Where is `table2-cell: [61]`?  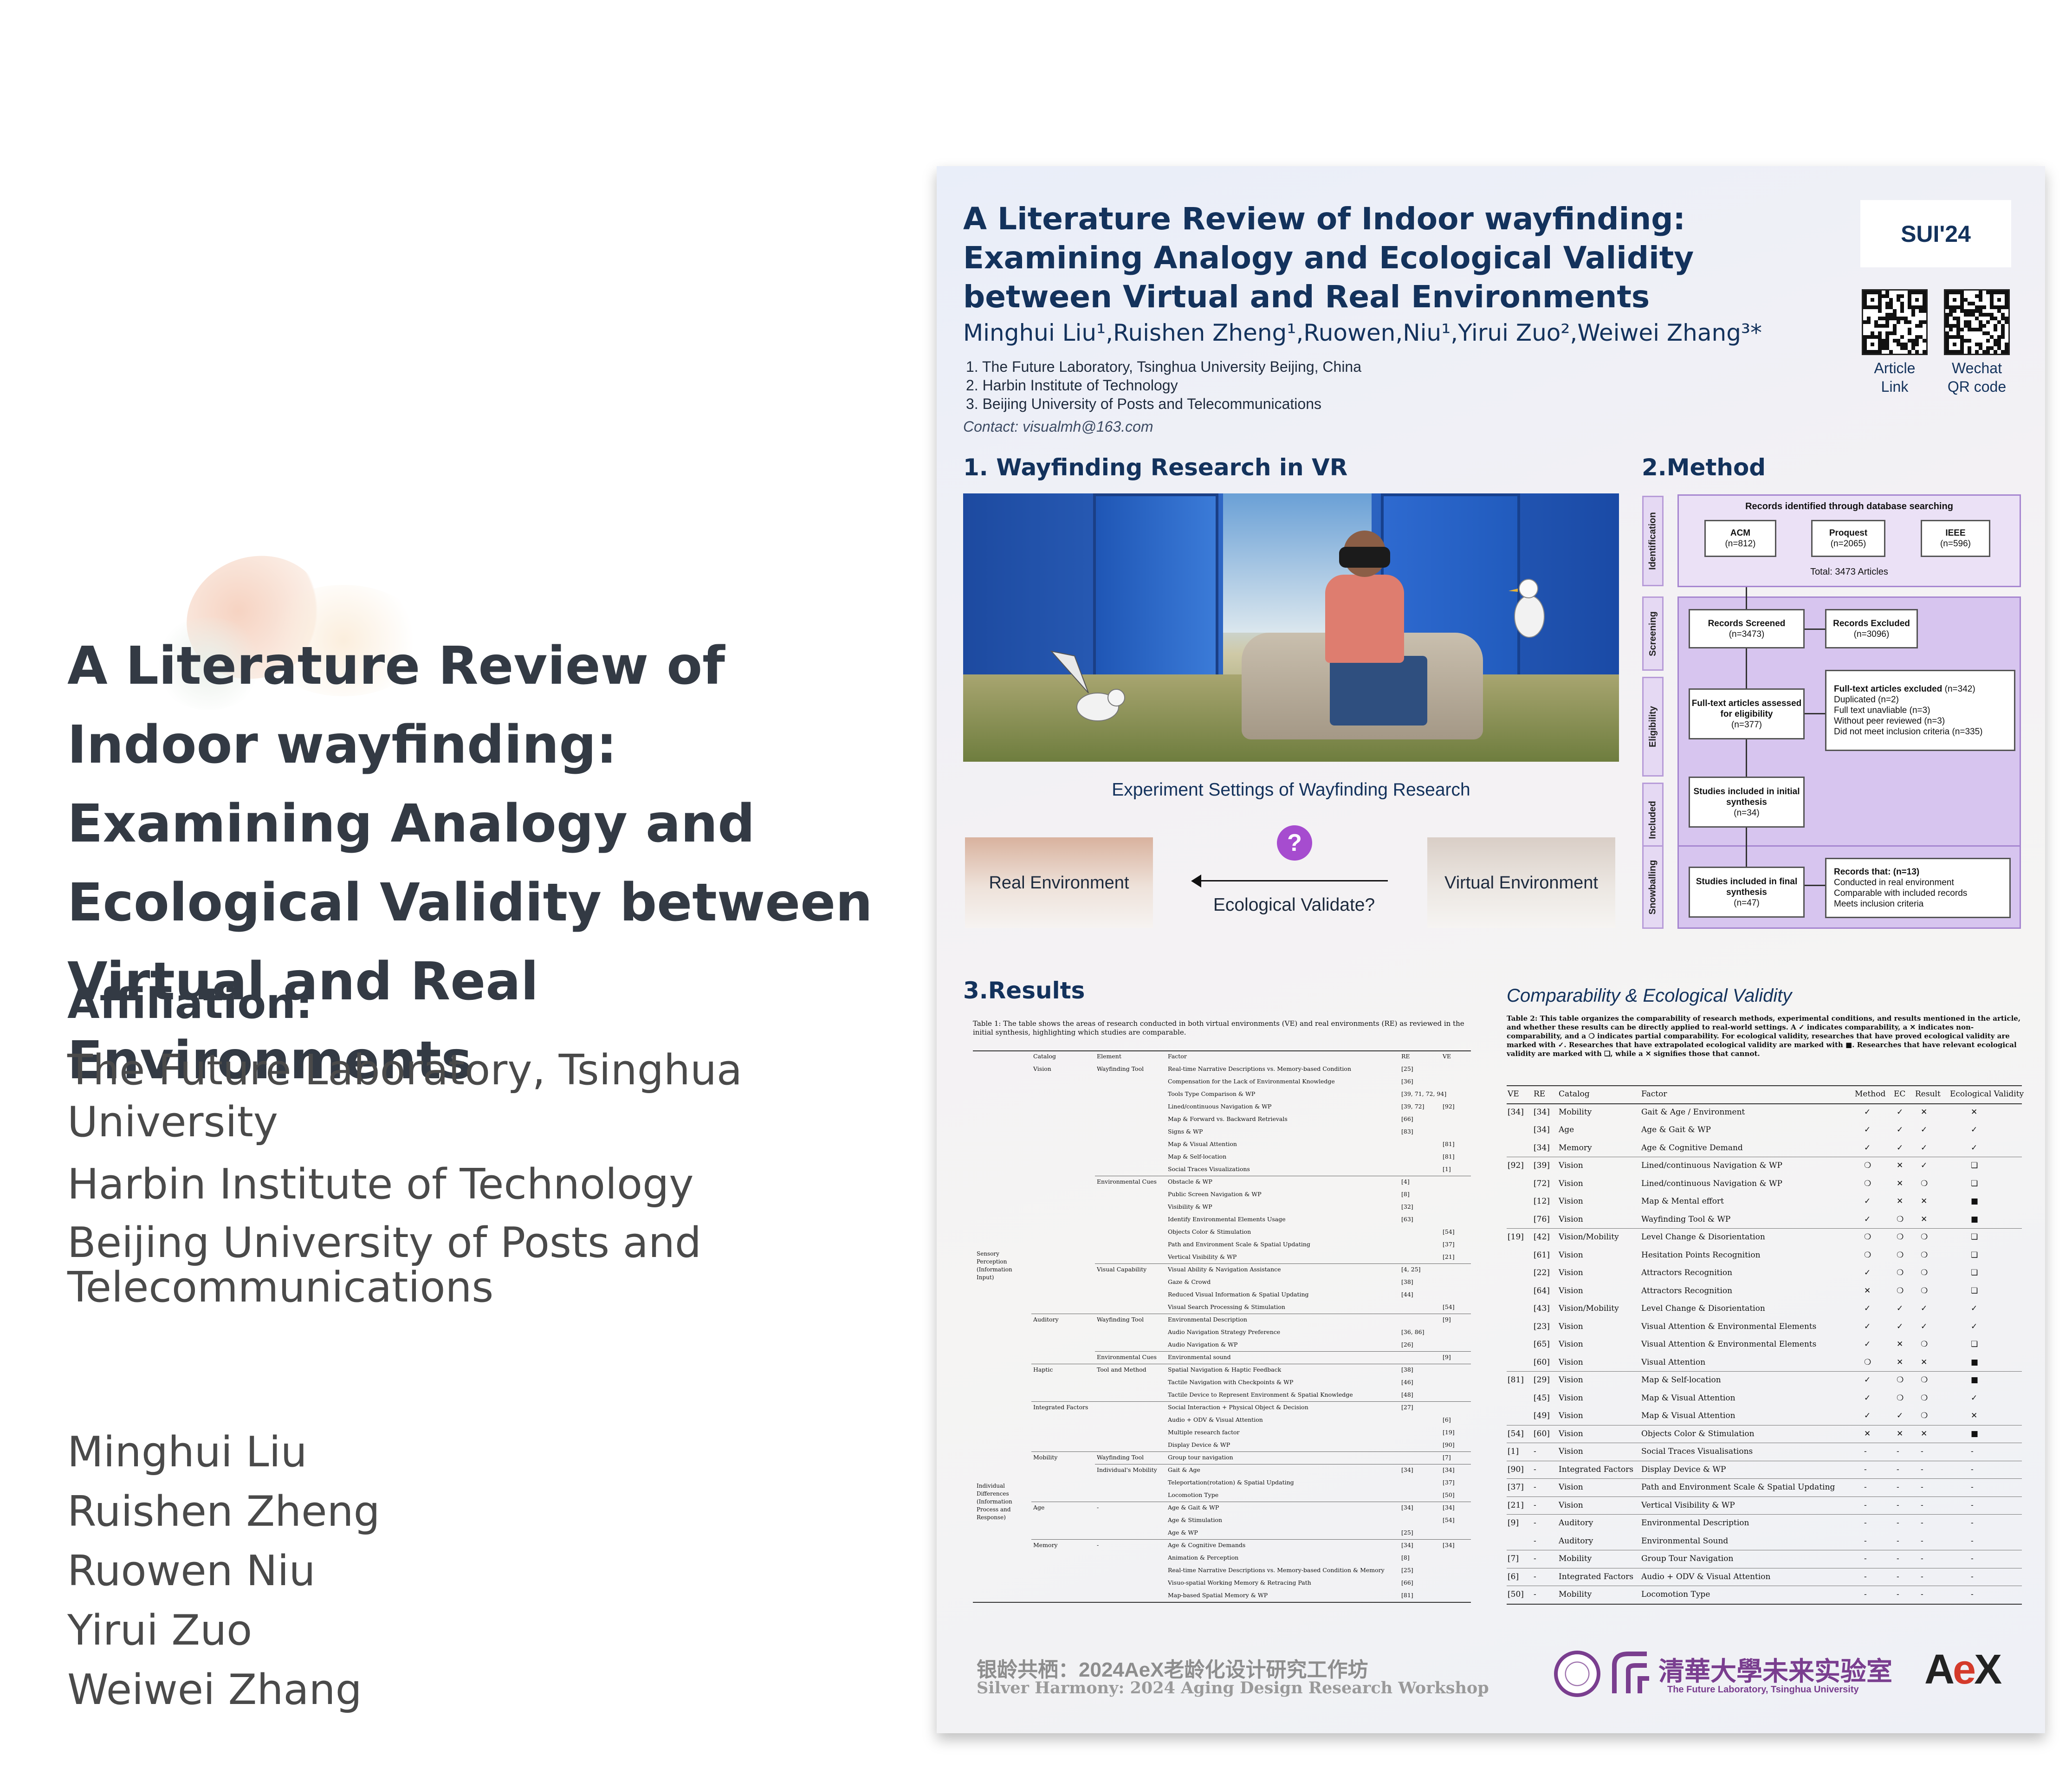 table2-cell: [61] is located at coordinates (1542, 1255).